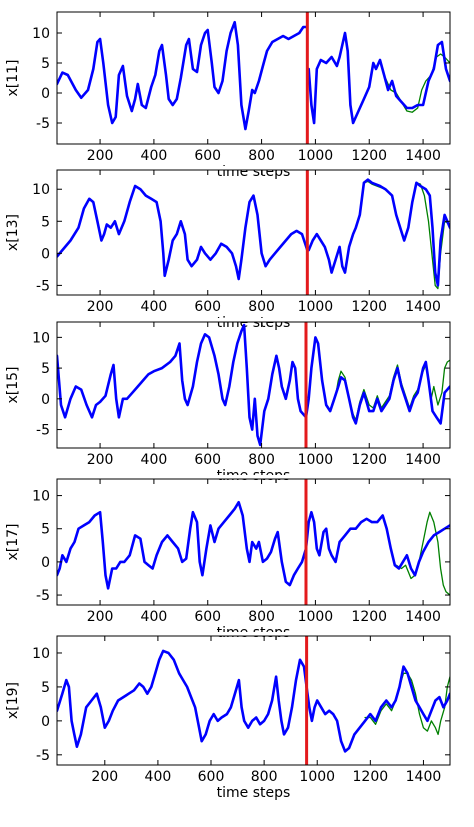 The image size is (474, 827). Describe the element at coordinates (13, 77) in the screenshot. I see `y-axis-label: x[11]` at that location.